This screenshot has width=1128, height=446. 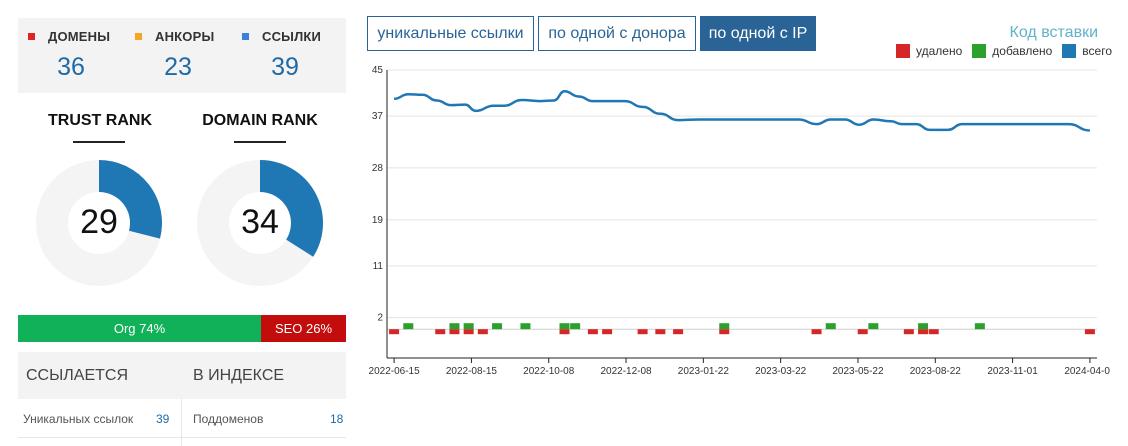 What do you see at coordinates (378, 168) in the screenshot?
I see `y-tick-label: 28` at bounding box center [378, 168].